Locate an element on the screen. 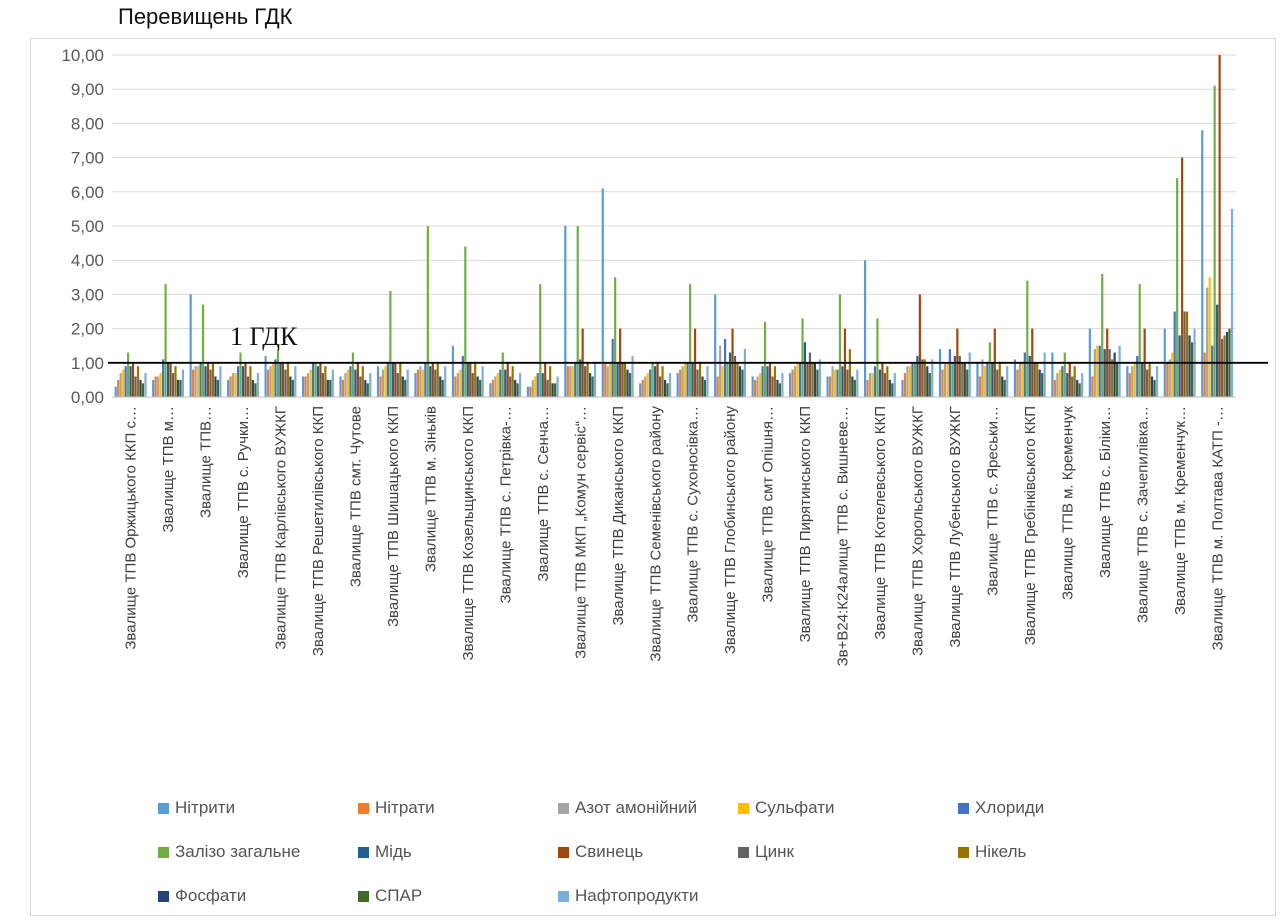  x-tick-label: Звалище ТПВ Шишацького ККП is located at coordinates (393, 516).